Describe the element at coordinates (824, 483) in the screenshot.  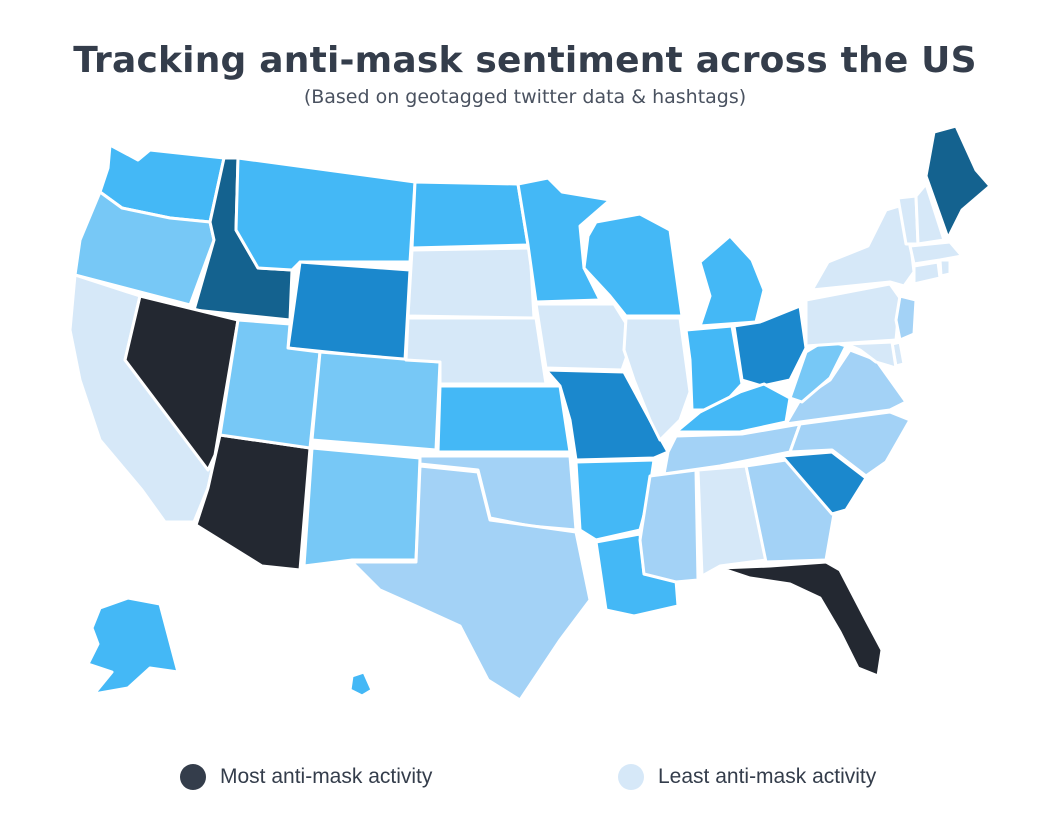
I see `state-sc` at that location.